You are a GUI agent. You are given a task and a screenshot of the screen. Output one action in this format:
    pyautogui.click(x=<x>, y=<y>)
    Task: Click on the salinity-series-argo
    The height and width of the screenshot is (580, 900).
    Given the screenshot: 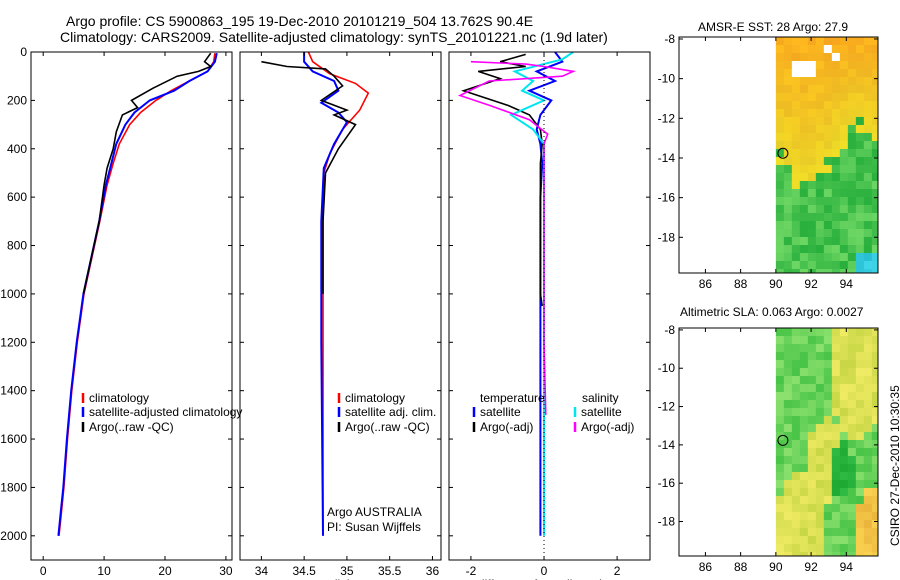 What is the action you would take?
    pyautogui.click(x=309, y=177)
    